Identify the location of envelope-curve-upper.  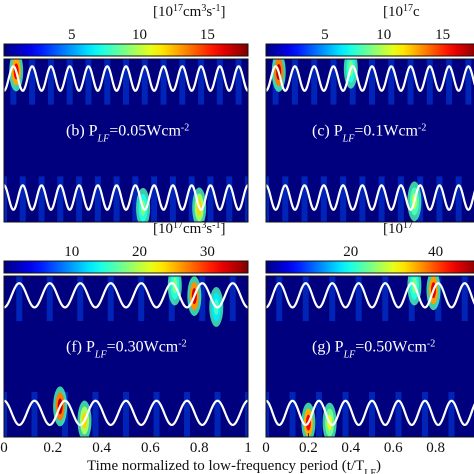
(370, 78).